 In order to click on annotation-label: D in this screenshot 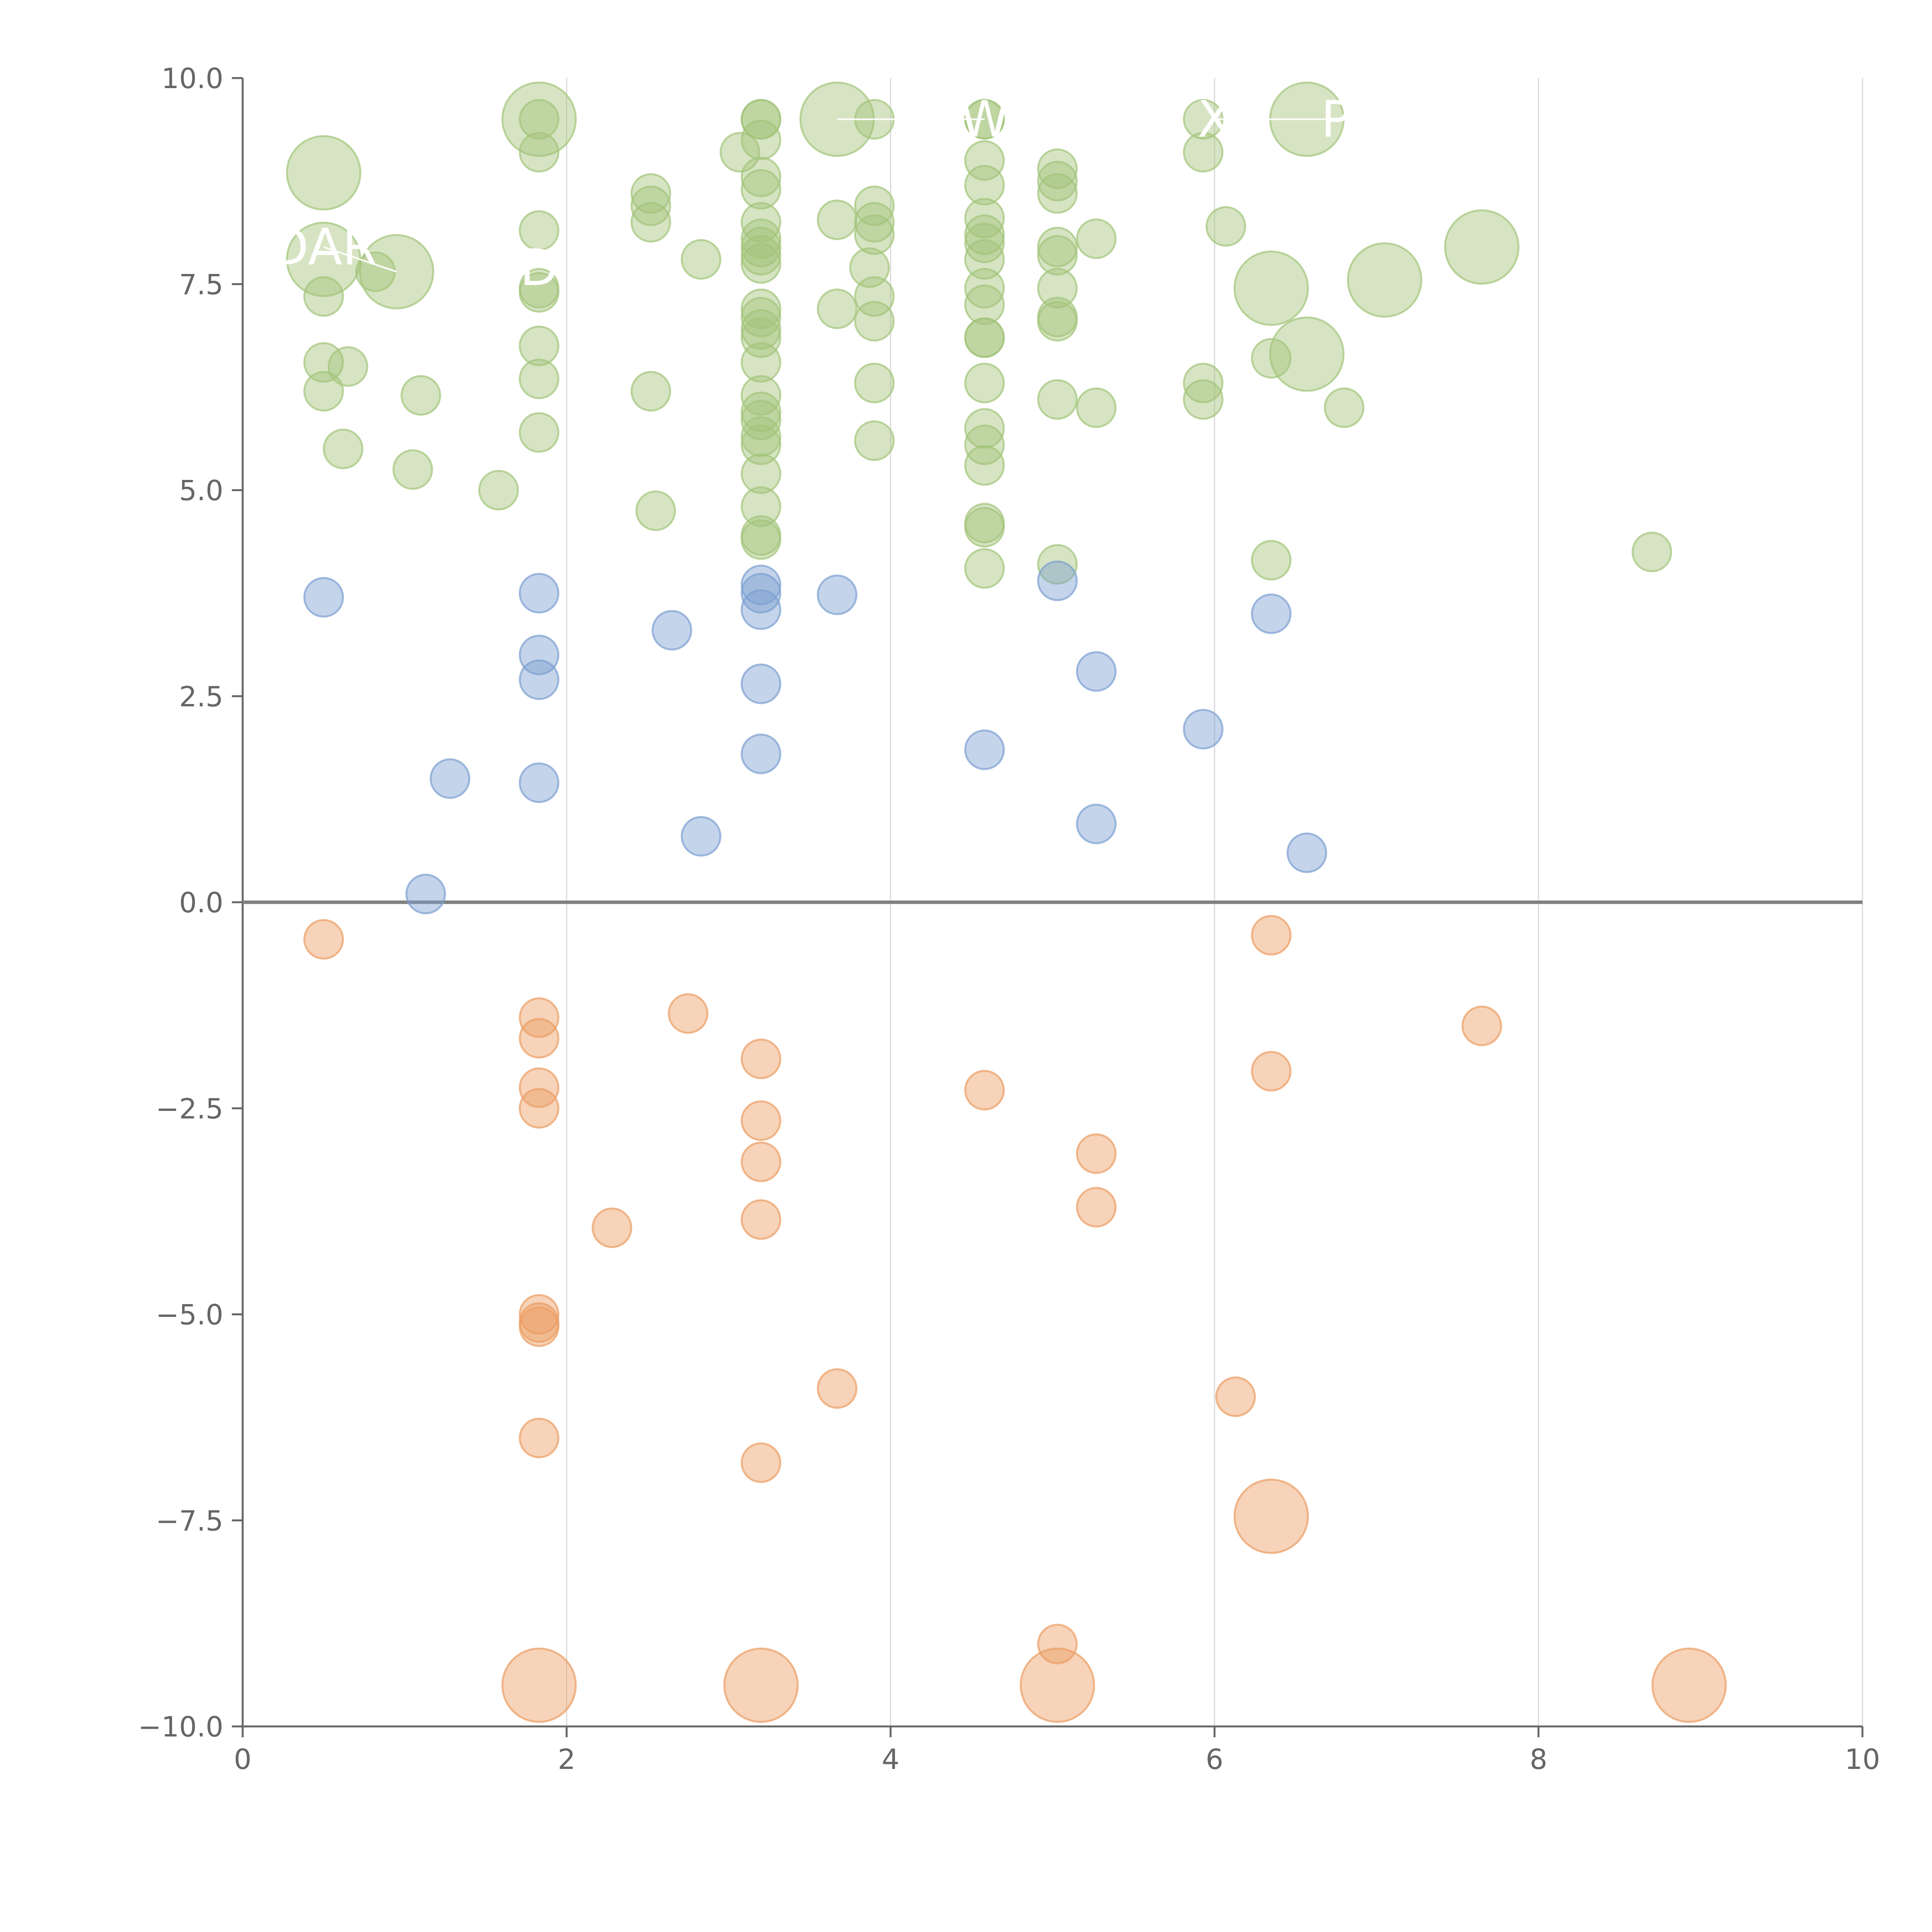, I will do `click(539, 268)`.